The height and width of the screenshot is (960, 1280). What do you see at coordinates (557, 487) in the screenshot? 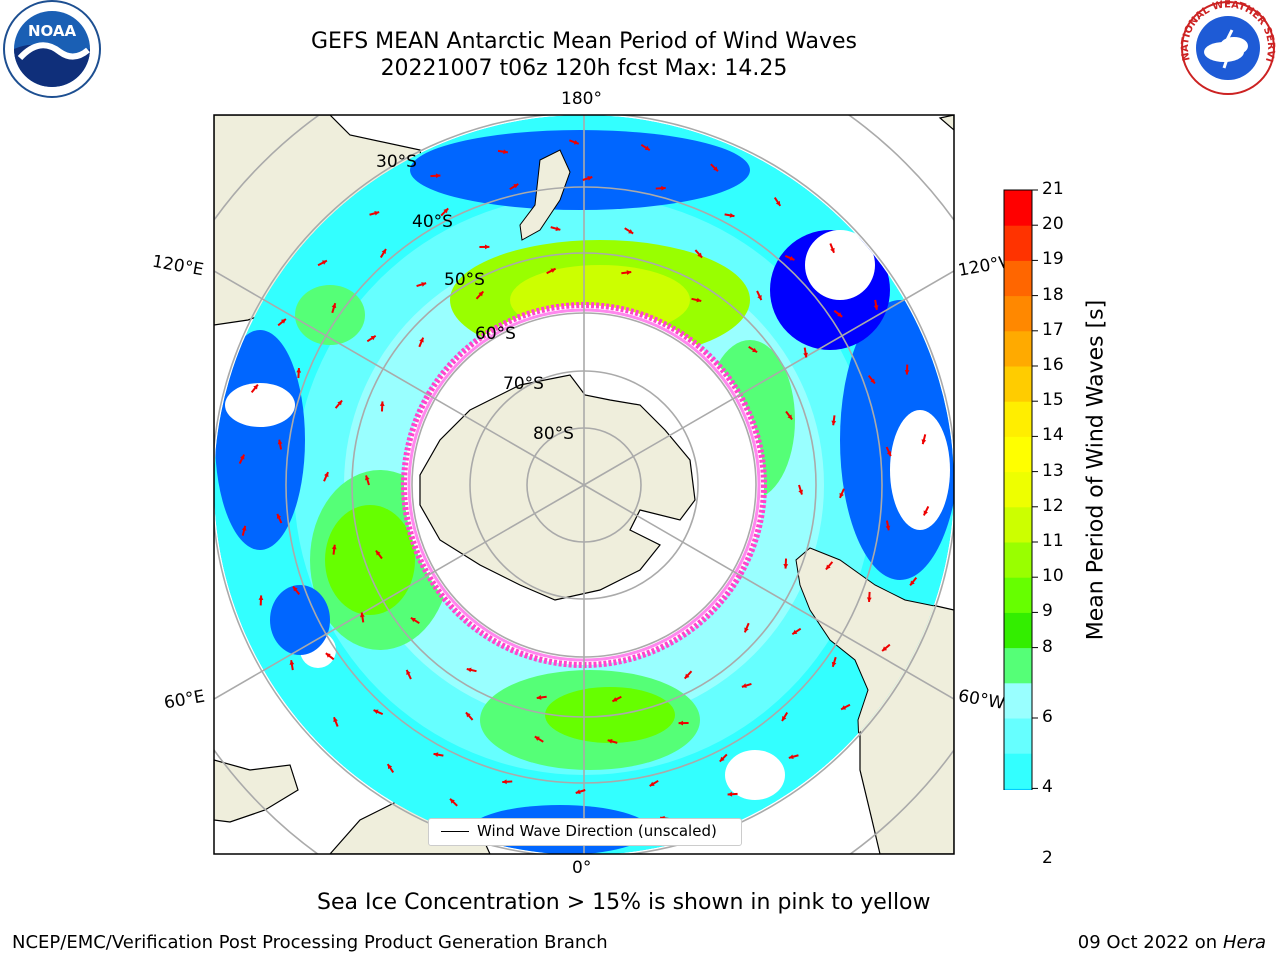
I see `antarctica` at bounding box center [557, 487].